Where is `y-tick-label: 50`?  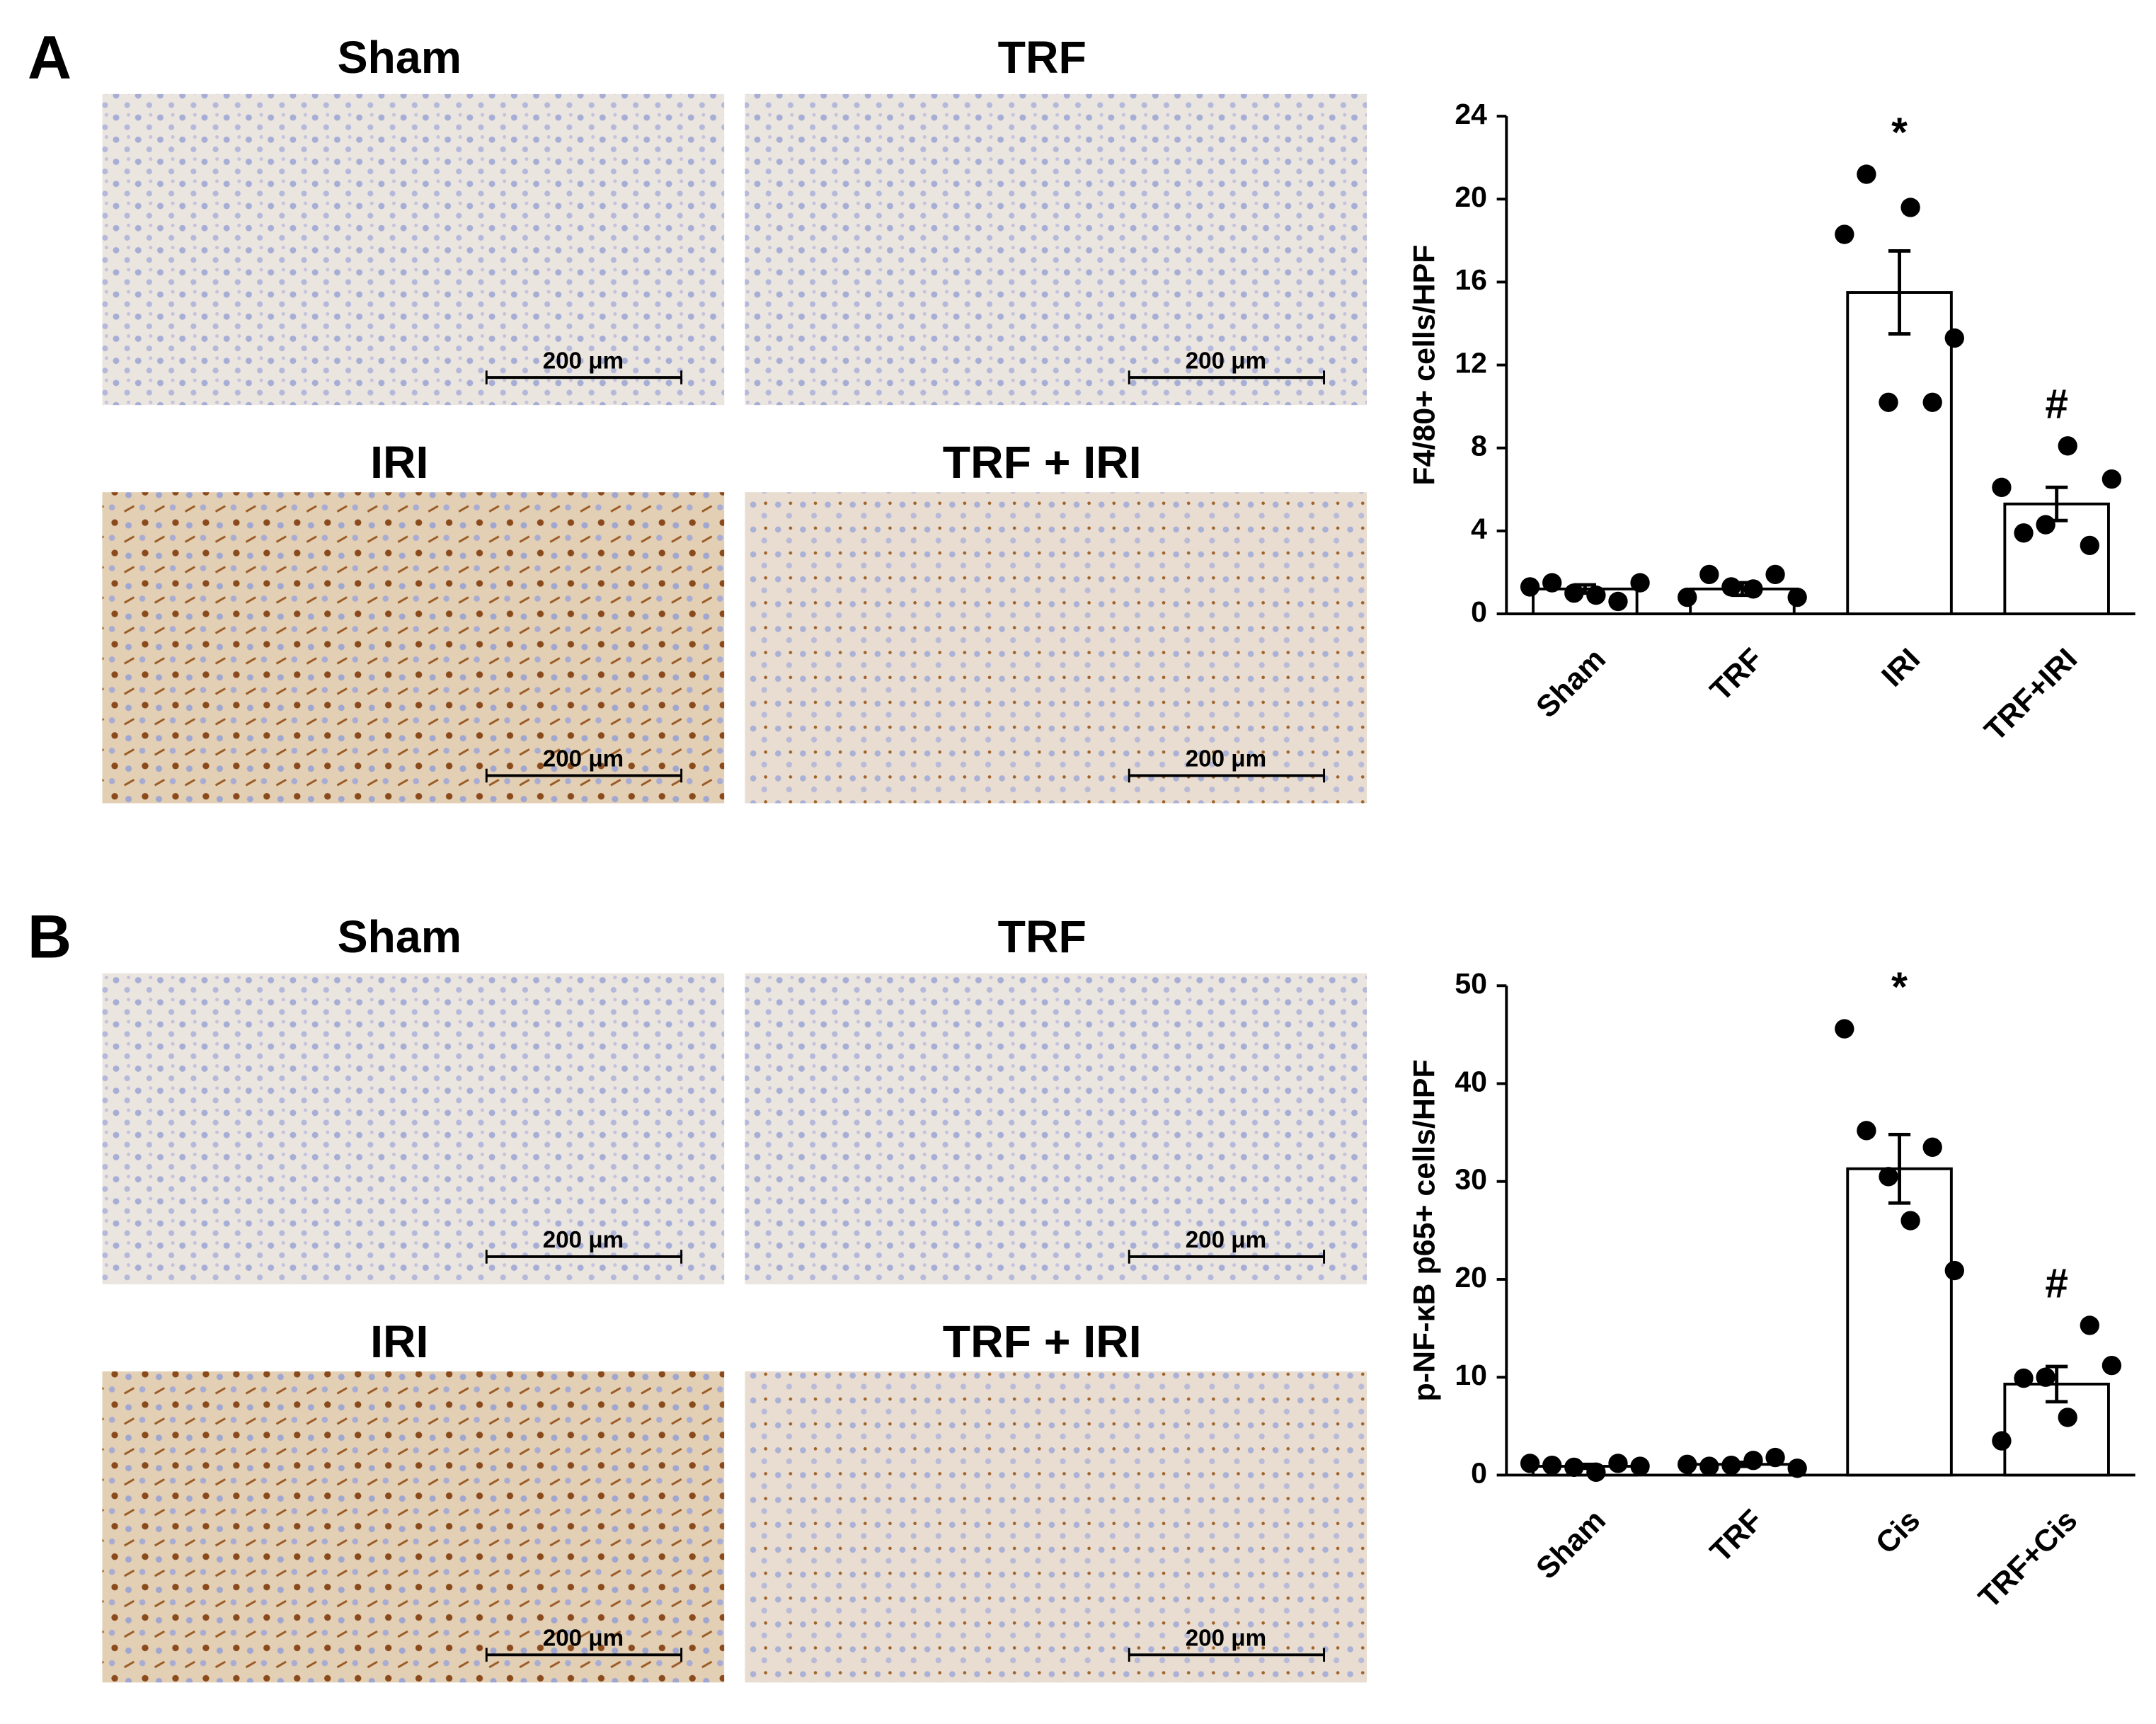
y-tick-label: 50 is located at coordinates (1471, 983).